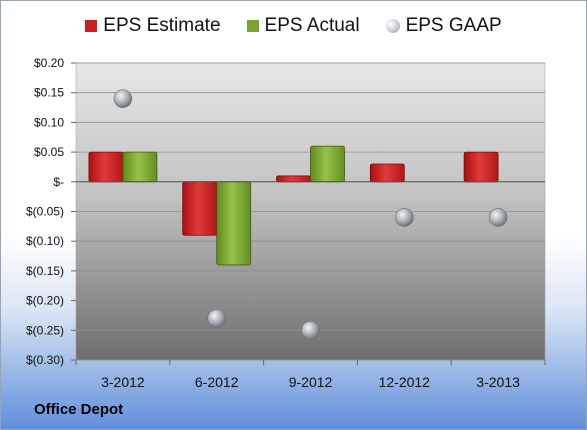  I want to click on x-tick-label: 12-2012, so click(405, 382).